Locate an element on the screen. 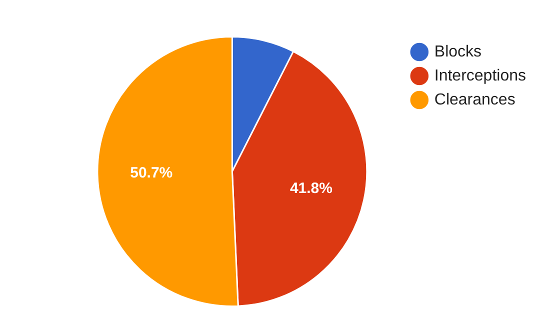 This screenshot has height=335, width=556. legend-label: Blocks is located at coordinates (458, 51).